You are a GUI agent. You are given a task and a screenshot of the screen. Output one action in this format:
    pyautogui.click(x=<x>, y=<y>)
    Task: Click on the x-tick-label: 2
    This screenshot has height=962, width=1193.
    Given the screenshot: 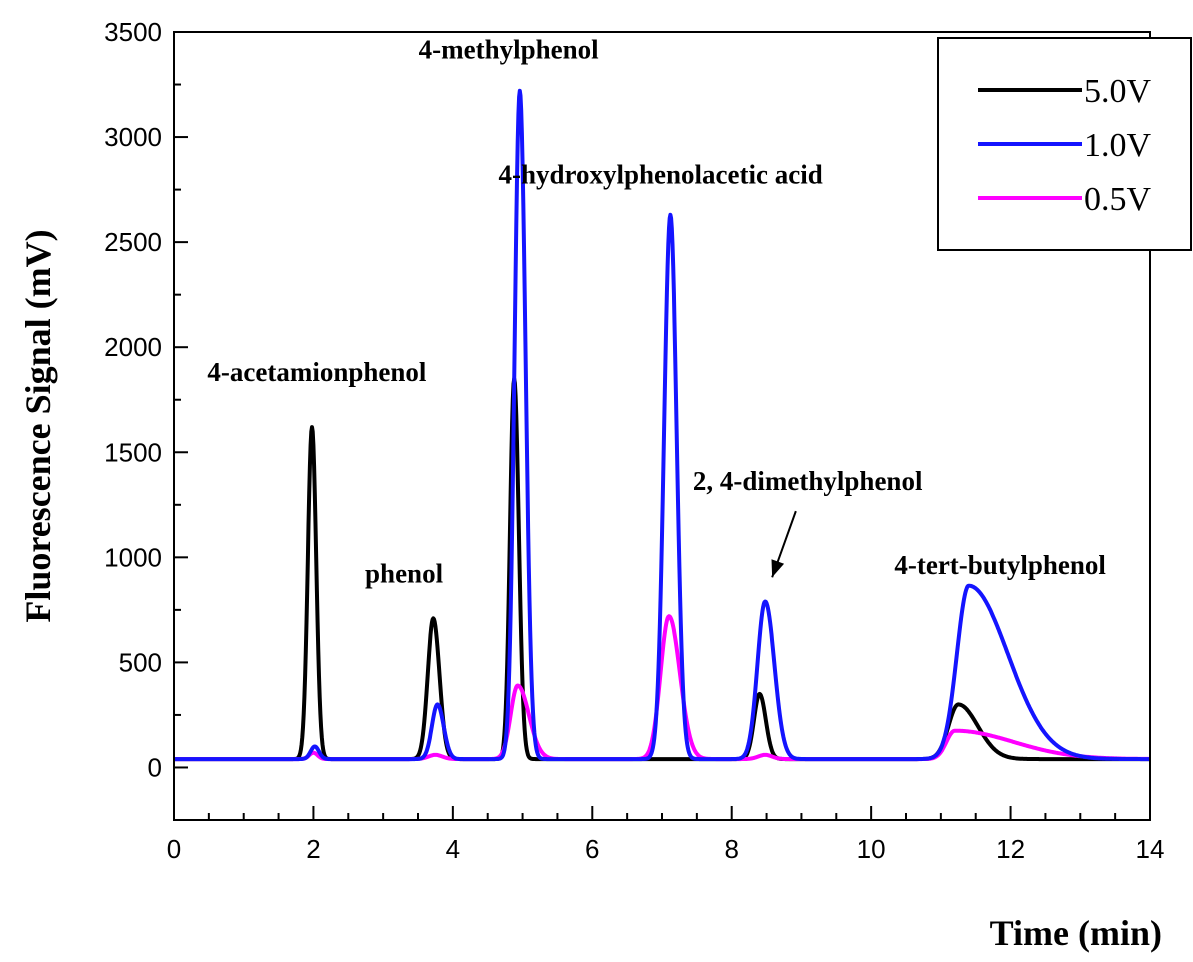 What is the action you would take?
    pyautogui.click(x=313, y=849)
    